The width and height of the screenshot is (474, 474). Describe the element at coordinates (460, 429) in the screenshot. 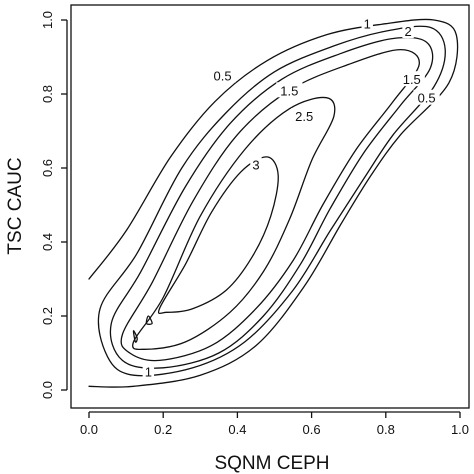

I see `x-tick-label: 1.0` at that location.